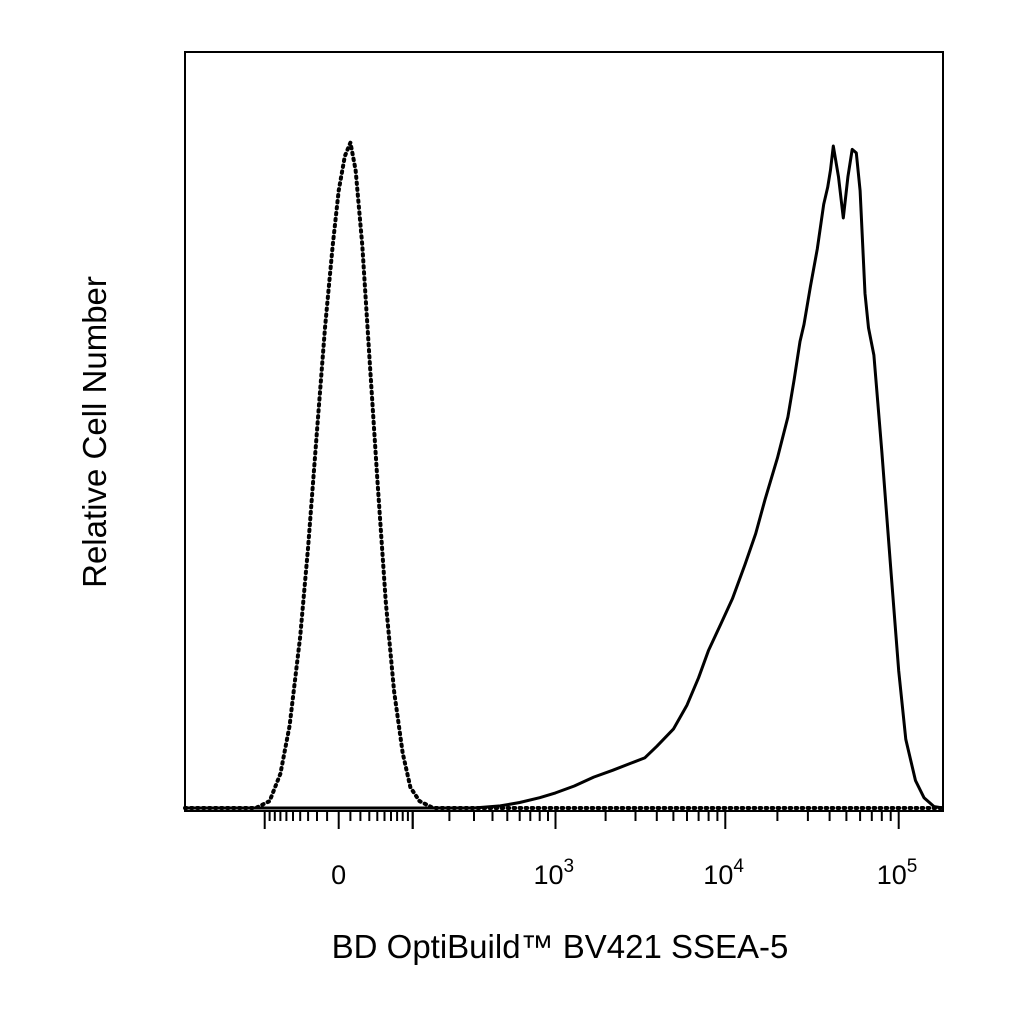 The height and width of the screenshot is (1024, 1024). Describe the element at coordinates (554, 873) in the screenshot. I see `x-tick-label: 10³` at that location.